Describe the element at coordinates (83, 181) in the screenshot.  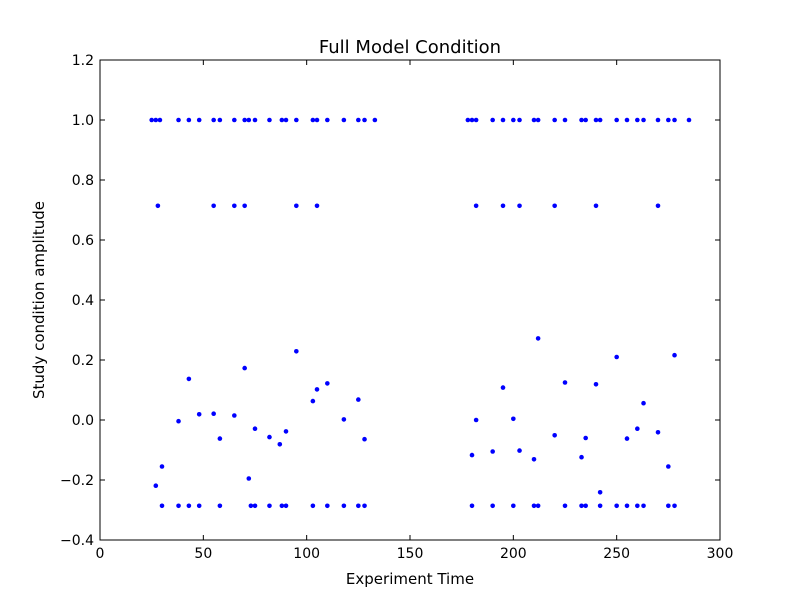
I see `y-tick-label: 0.8` at that location.